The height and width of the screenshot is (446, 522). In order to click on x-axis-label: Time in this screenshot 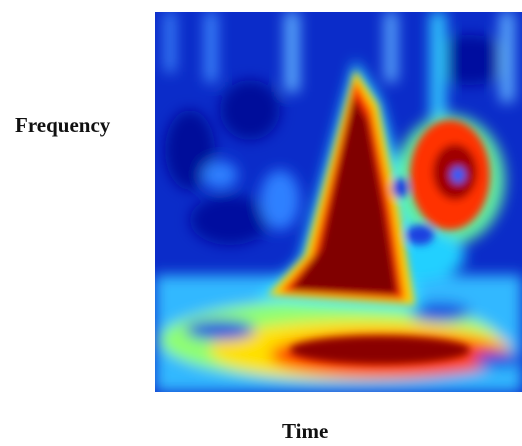, I will do `click(305, 431)`.